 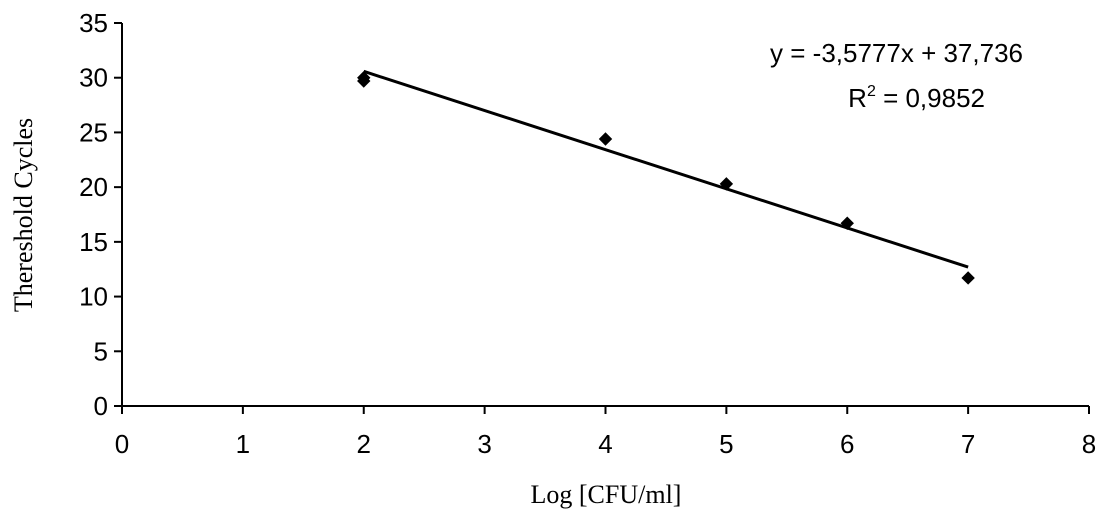 I want to click on x-tick-label: 7, so click(x=968, y=444).